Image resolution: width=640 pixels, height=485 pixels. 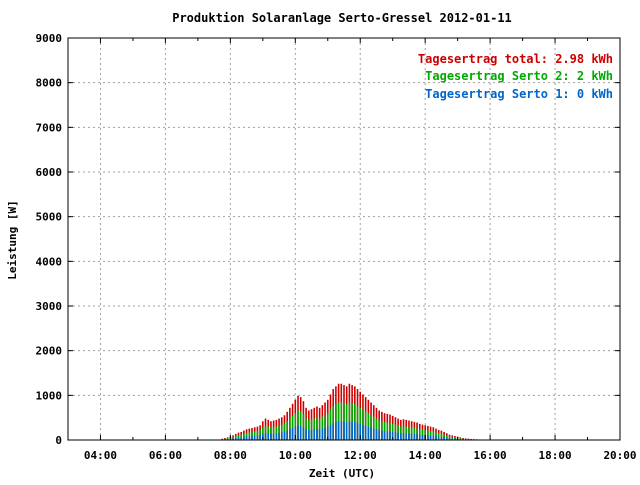 What do you see at coordinates (351, 411) in the screenshot?
I see `bars` at bounding box center [351, 411].